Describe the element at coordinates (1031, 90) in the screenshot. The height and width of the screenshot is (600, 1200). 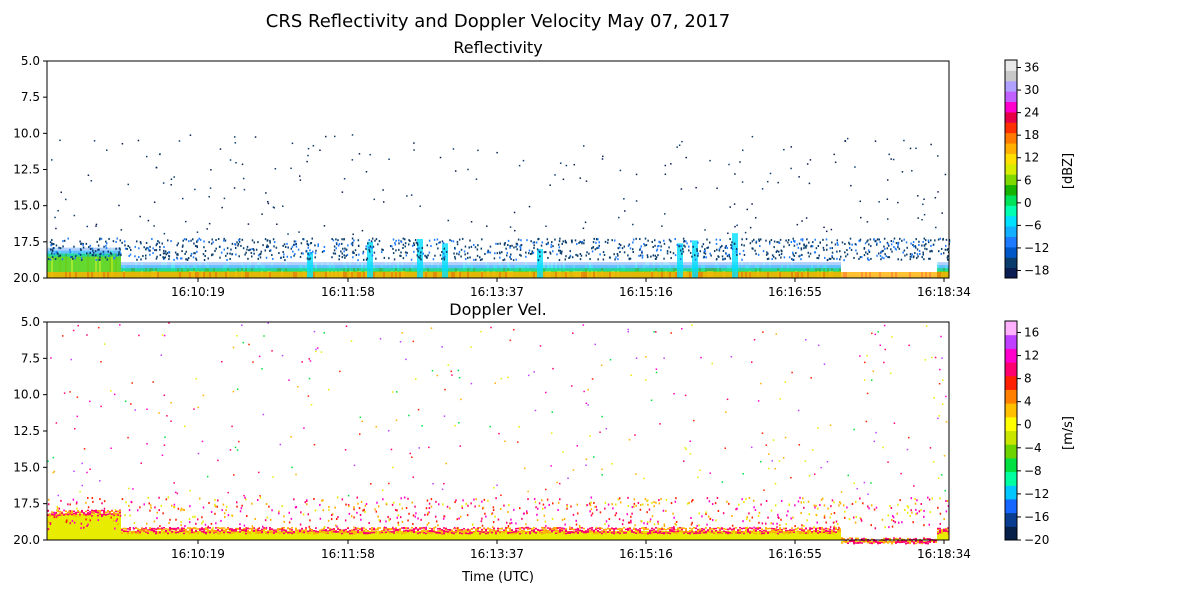
I see `colorbar-tick-label: 30` at that location.